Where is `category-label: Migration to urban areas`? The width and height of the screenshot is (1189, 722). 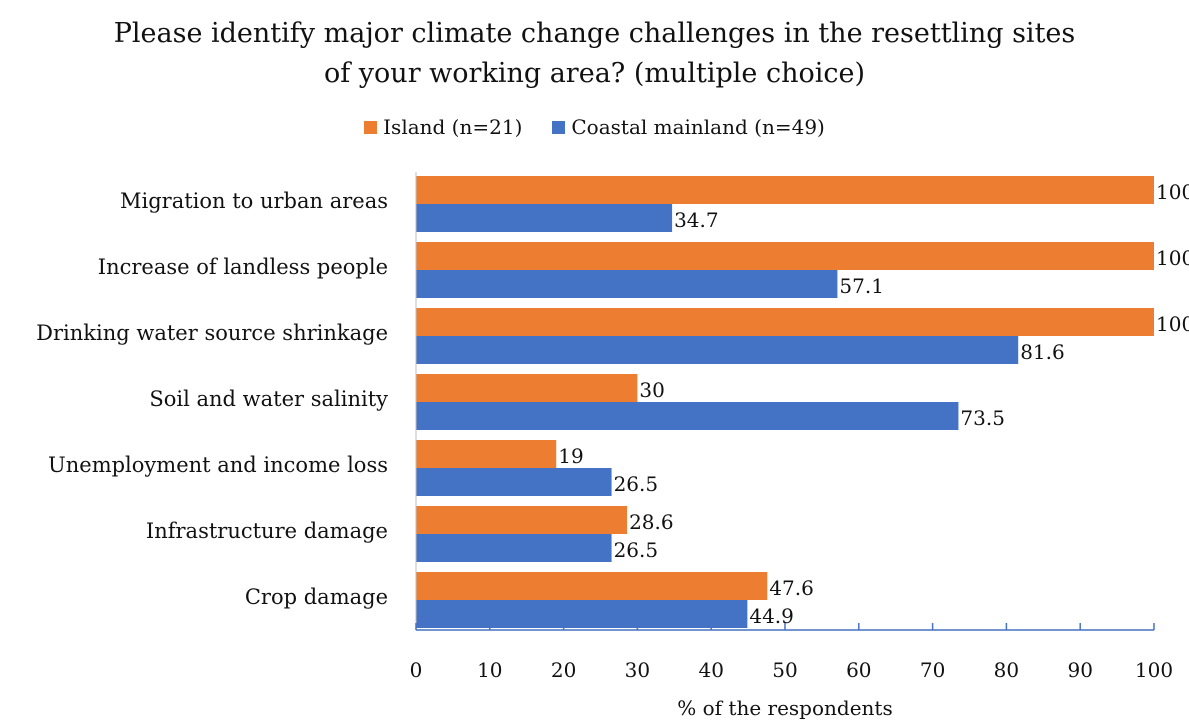 category-label: Migration to urban areas is located at coordinates (254, 201).